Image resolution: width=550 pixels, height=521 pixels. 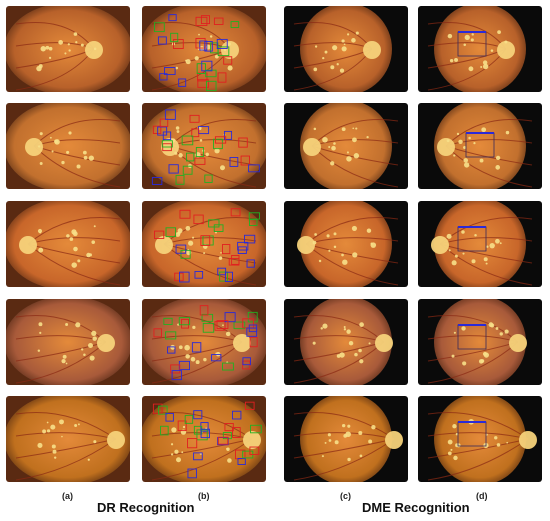 I want to click on dme-recognition-title: DME Recognition, so click(x=416, y=507).